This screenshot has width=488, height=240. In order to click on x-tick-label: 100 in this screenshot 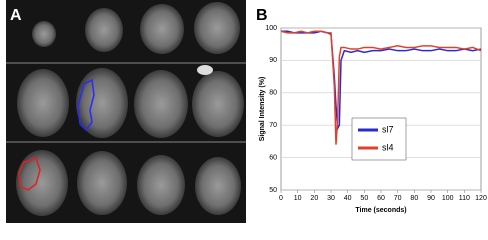, I will do `click(448, 198)`.